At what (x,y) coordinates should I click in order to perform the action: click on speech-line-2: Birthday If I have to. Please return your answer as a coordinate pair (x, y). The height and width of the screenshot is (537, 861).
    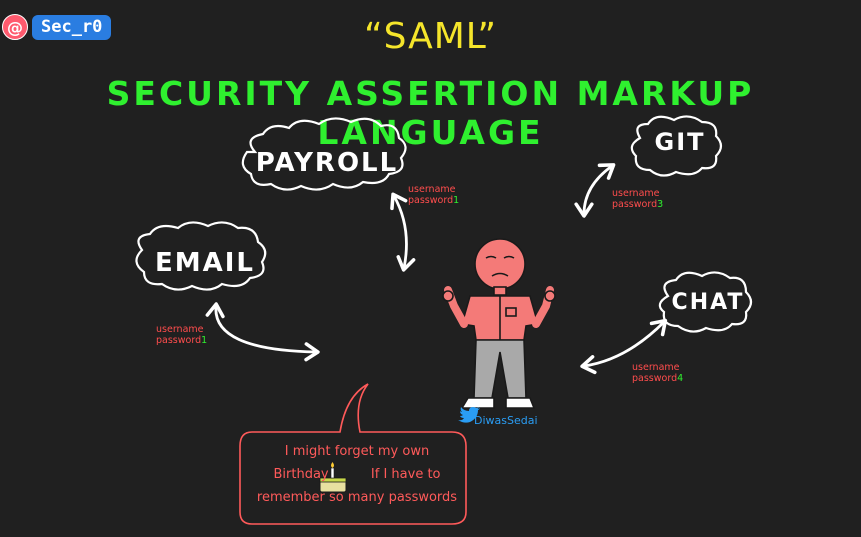
    Looking at the image, I should click on (357, 474).